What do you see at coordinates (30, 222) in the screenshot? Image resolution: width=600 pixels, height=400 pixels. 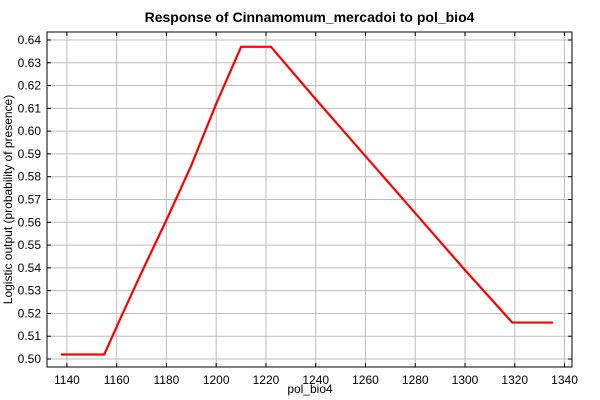 I see `y-tick-label: 0.56` at bounding box center [30, 222].